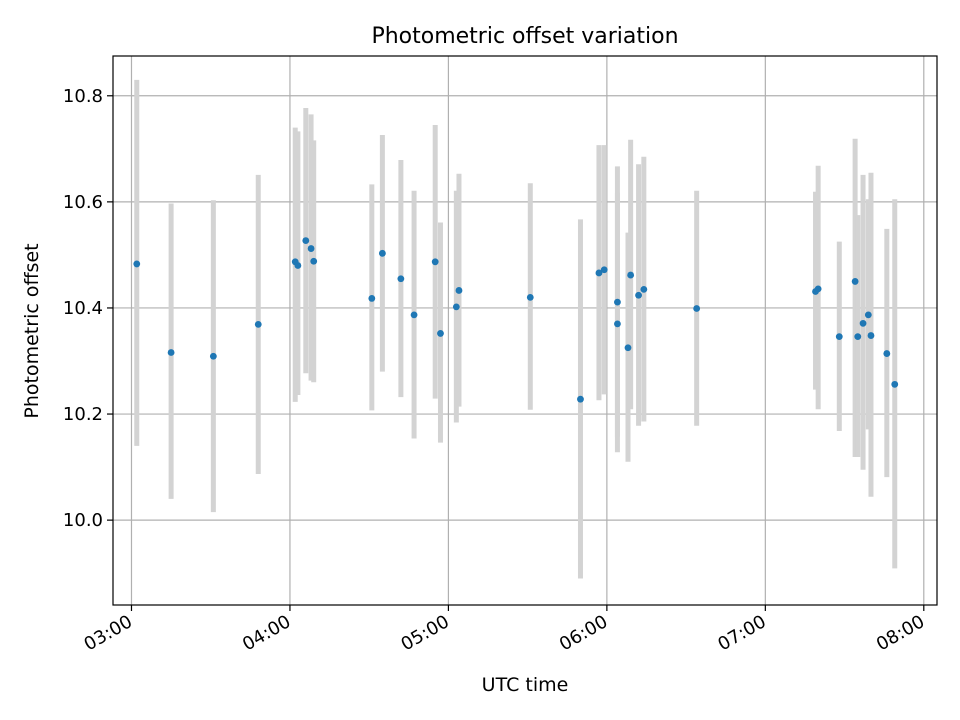  Describe the element at coordinates (83, 414) in the screenshot. I see `y-tick-label: 10.2` at that location.